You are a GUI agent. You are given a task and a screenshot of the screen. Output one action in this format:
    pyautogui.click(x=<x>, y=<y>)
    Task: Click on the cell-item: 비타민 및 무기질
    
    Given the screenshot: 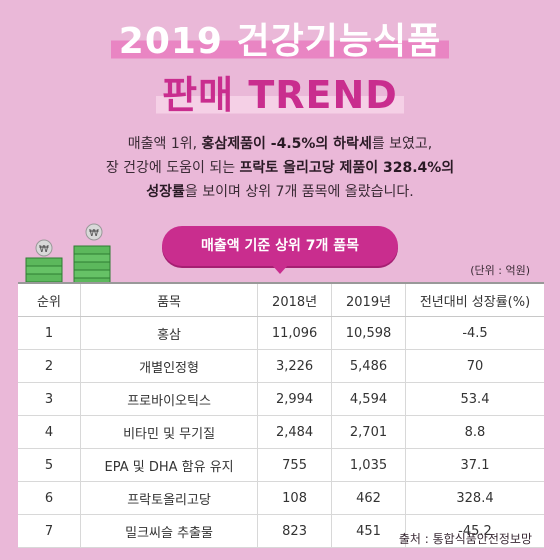 What is the action you would take?
    pyautogui.click(x=169, y=432)
    